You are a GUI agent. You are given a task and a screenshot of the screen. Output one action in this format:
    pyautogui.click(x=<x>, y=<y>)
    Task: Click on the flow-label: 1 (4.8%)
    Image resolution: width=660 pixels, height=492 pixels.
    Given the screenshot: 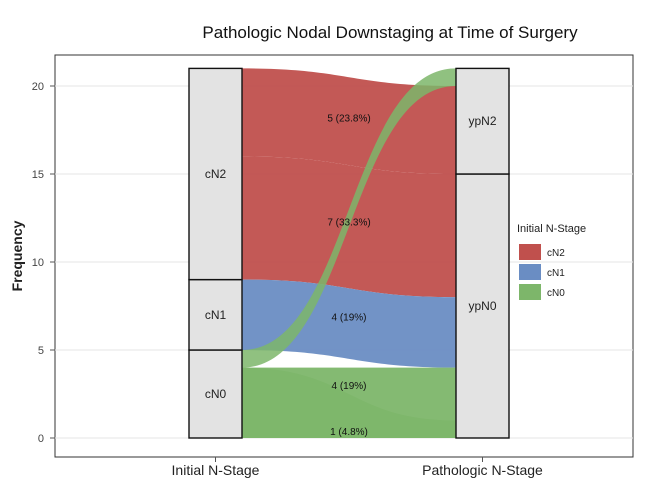 What is the action you would take?
    pyautogui.click(x=349, y=432)
    